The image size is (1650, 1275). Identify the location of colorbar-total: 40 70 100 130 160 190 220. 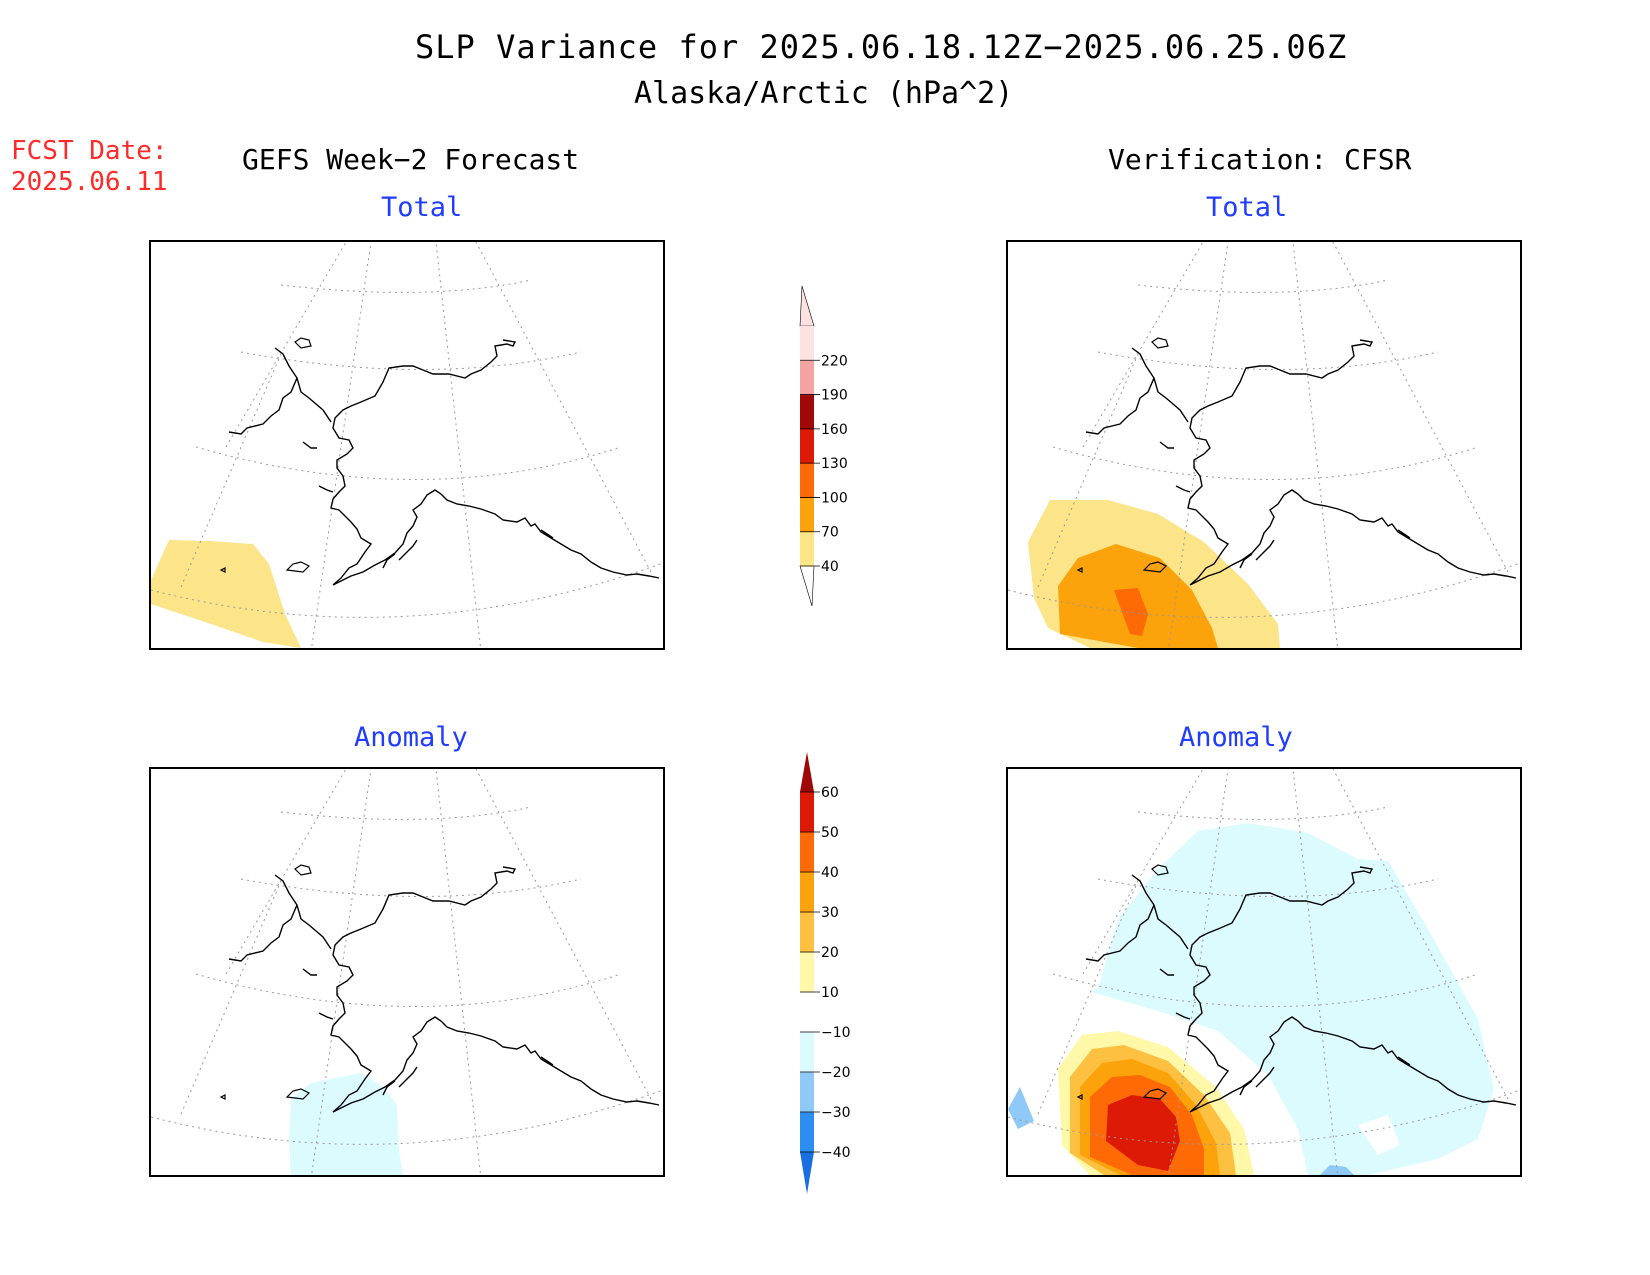
(830, 447).